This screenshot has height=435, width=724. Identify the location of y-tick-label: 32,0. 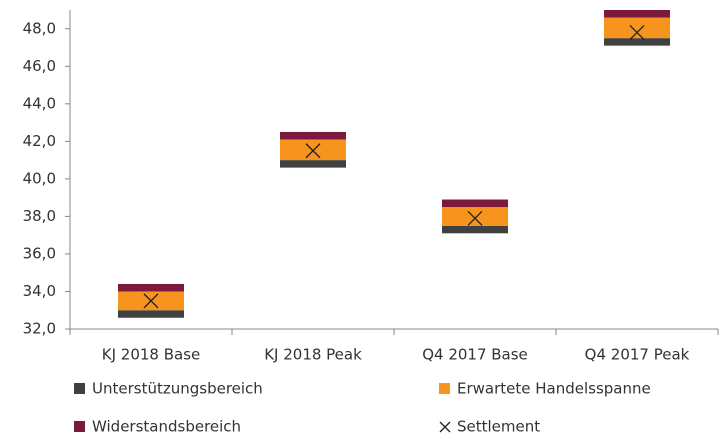
(39, 329).